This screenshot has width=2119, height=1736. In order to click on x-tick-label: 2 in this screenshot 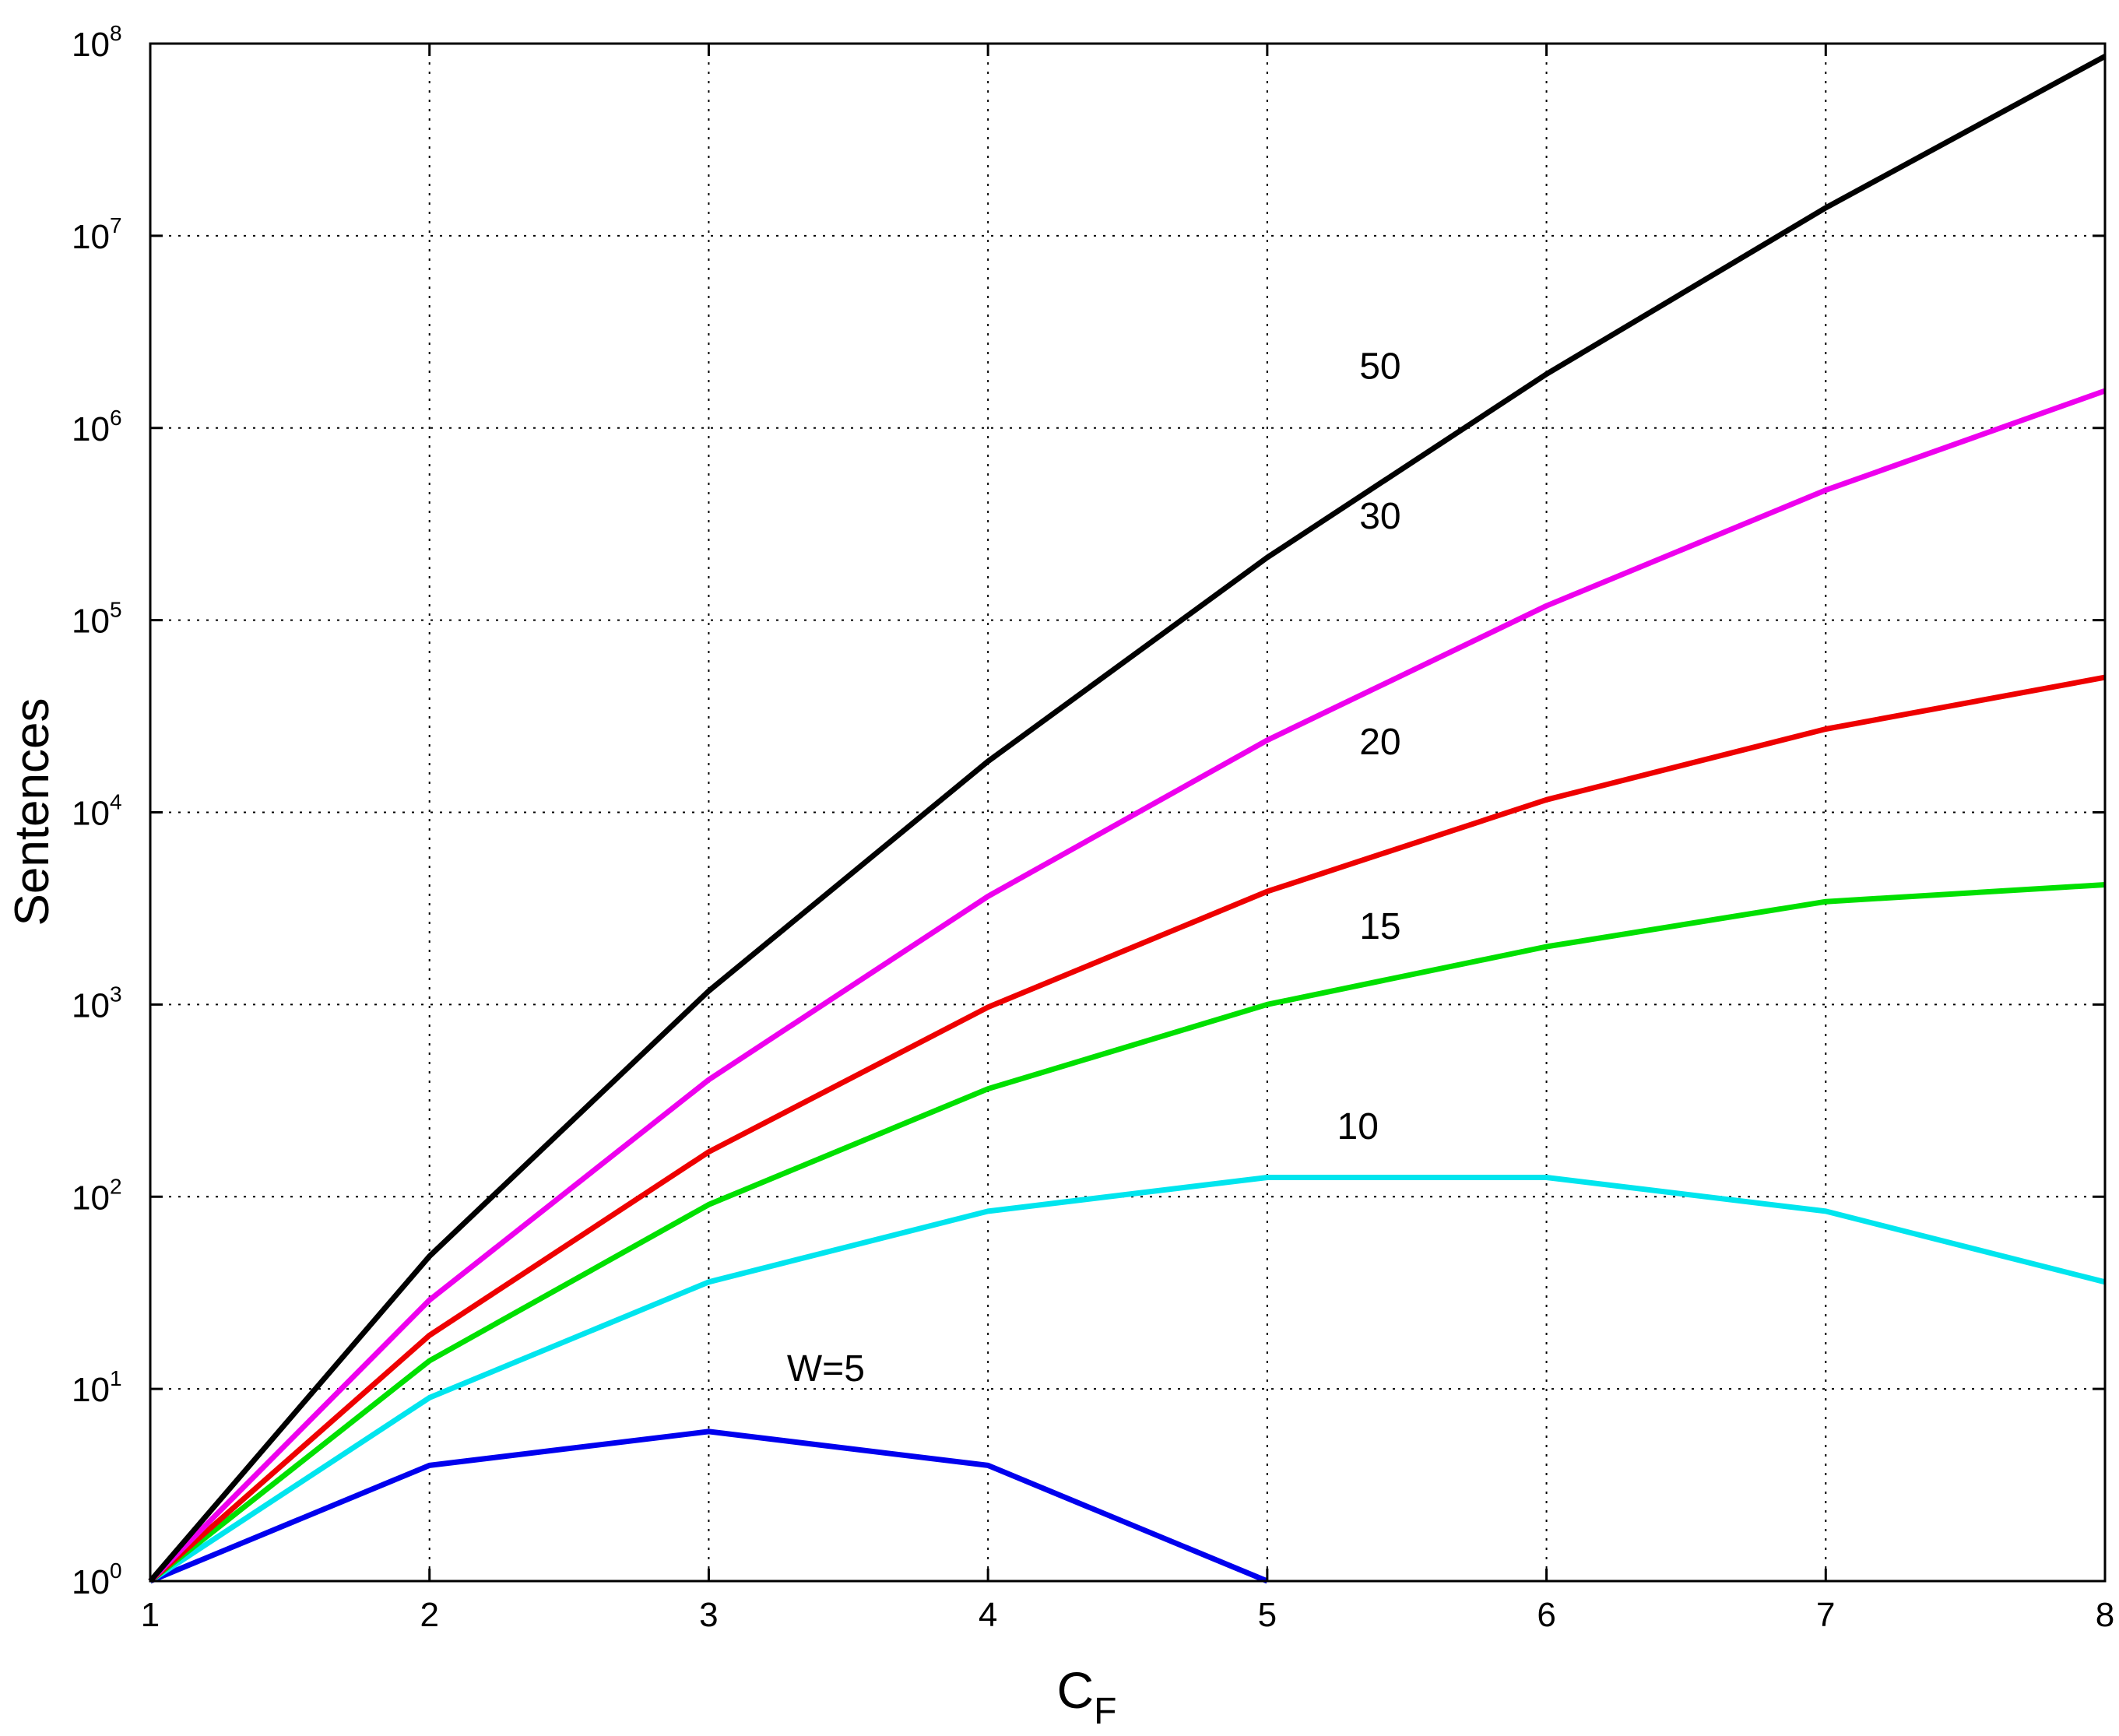, I will do `click(429, 1615)`.